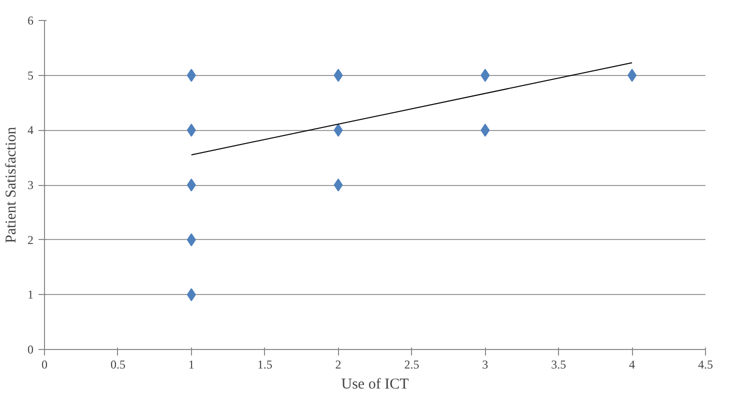 Image resolution: width=731 pixels, height=400 pixels. I want to click on x-tick-label: 0, so click(45, 365).